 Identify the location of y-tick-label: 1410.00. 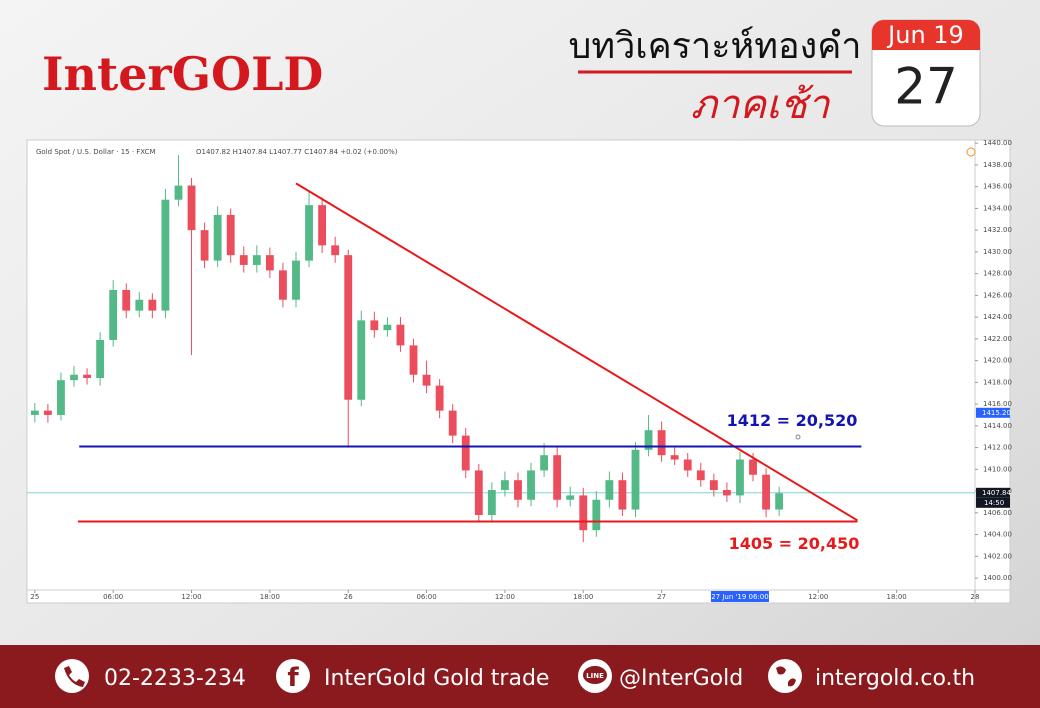
(997, 469).